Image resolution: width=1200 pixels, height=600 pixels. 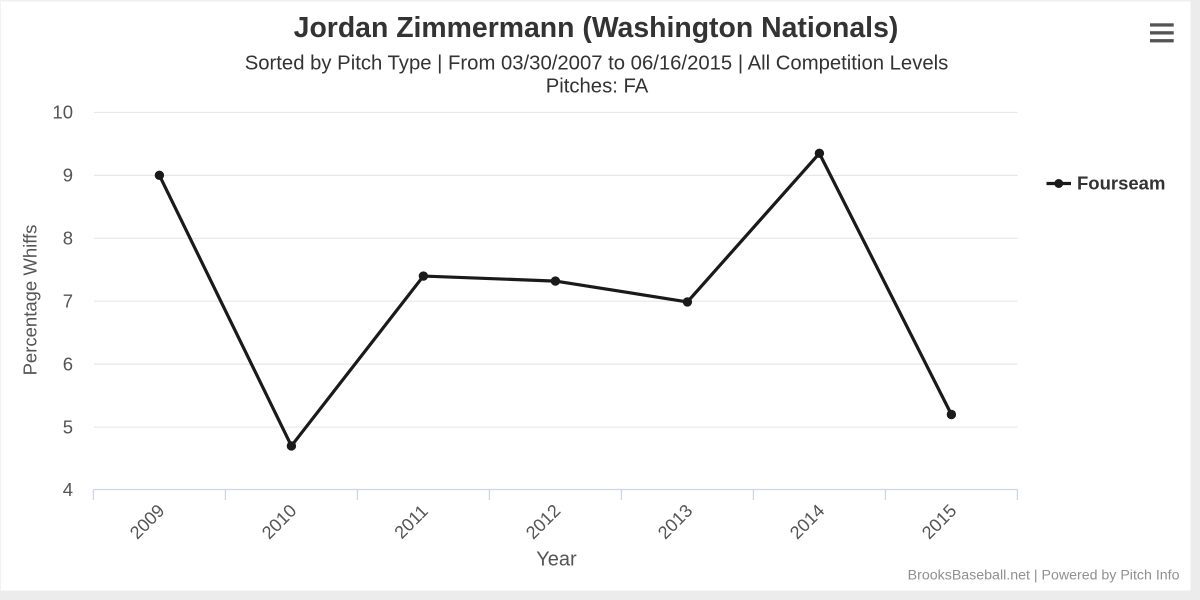 I want to click on svg-text: 10, so click(x=62, y=112).